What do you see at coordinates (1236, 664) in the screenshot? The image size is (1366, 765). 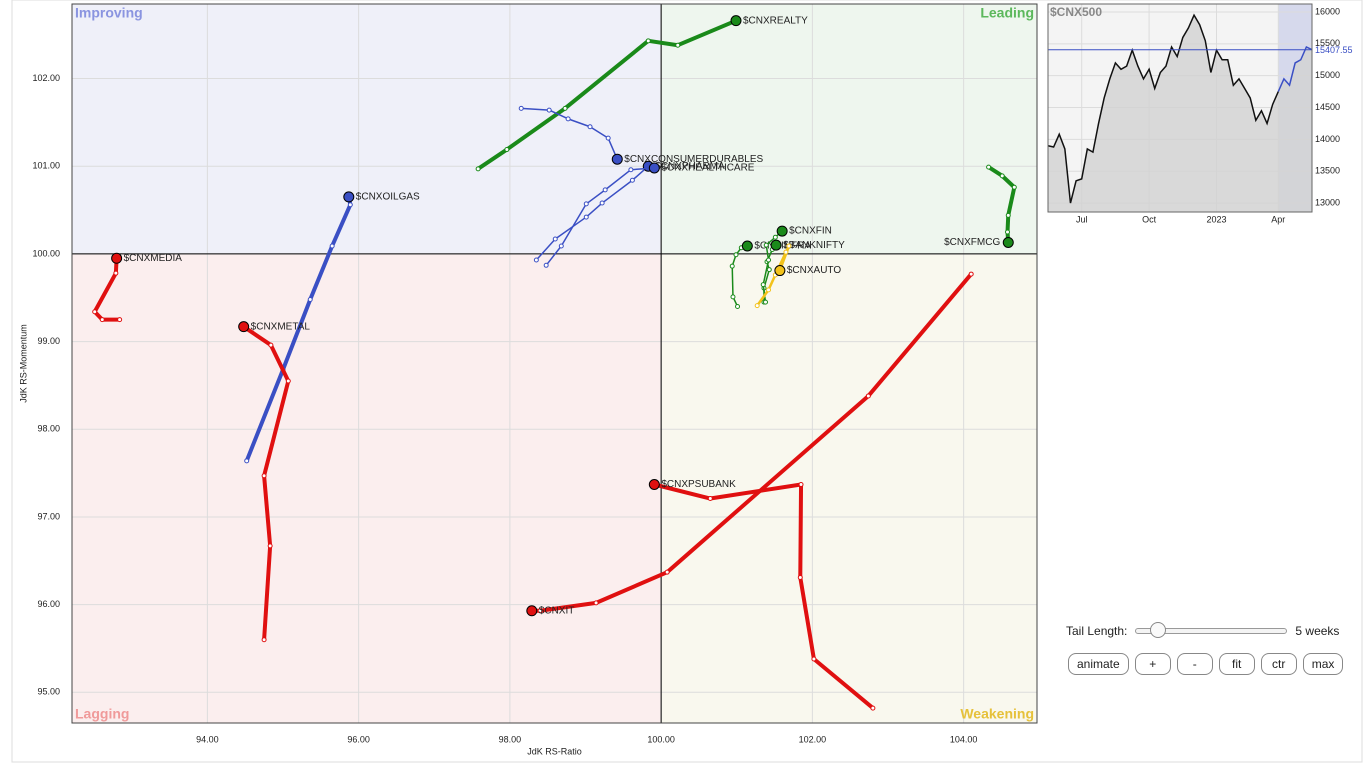 I see `control-button: fit` at bounding box center [1236, 664].